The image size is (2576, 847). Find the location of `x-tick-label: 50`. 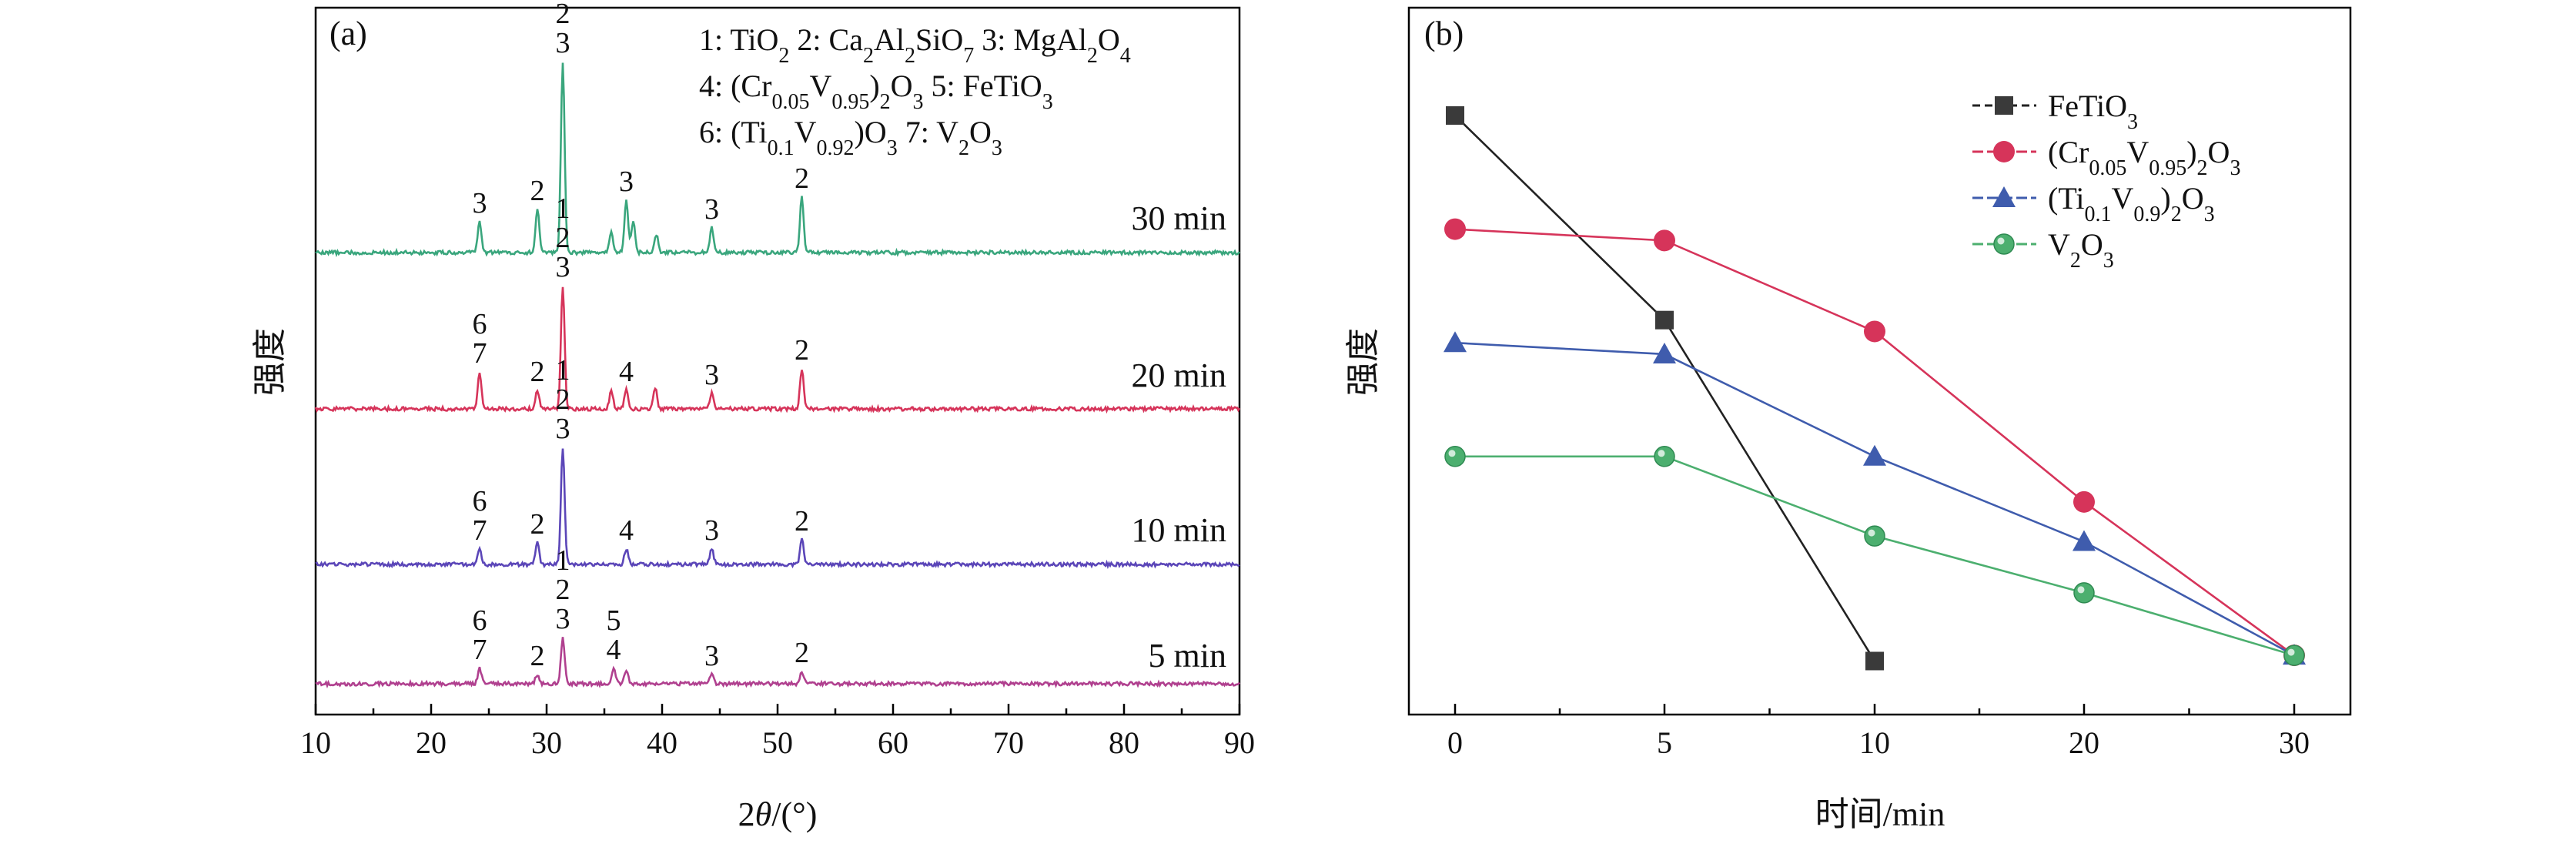

x-tick-label: 50 is located at coordinates (777, 742).